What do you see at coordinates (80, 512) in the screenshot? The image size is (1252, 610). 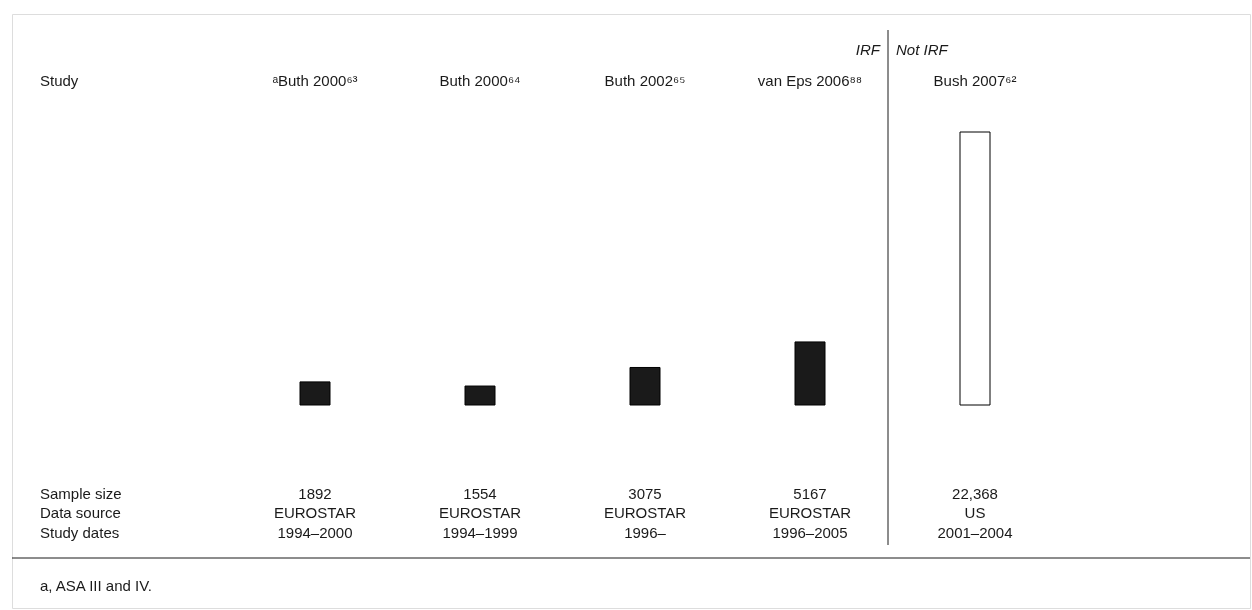 I see `text: Data source` at bounding box center [80, 512].